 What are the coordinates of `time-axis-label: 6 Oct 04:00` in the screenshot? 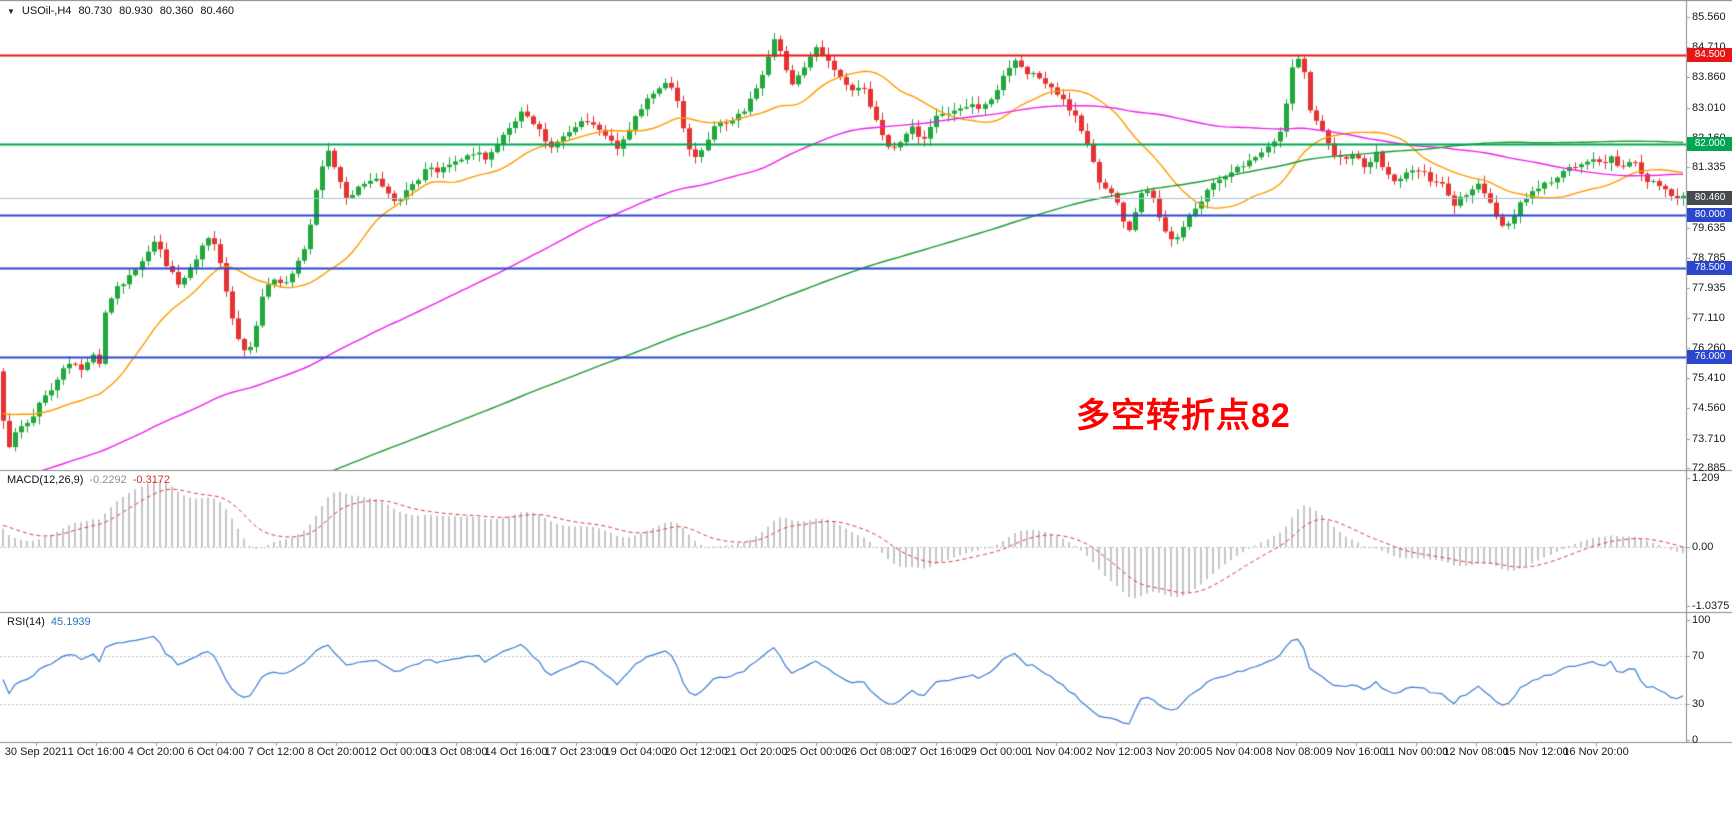 It's located at (216, 752).